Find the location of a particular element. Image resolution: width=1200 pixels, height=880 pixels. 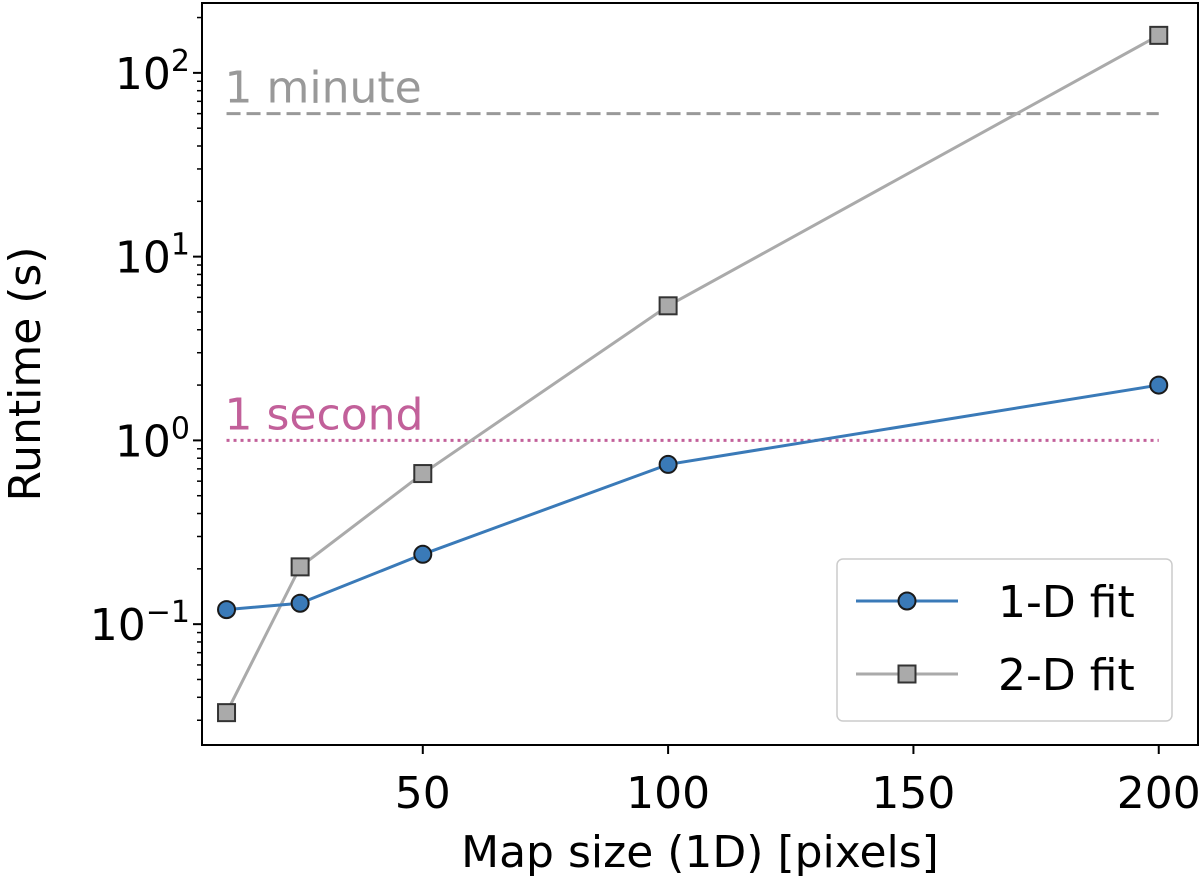

y-tick-label: 10⁻¹ is located at coordinates (140, 623).